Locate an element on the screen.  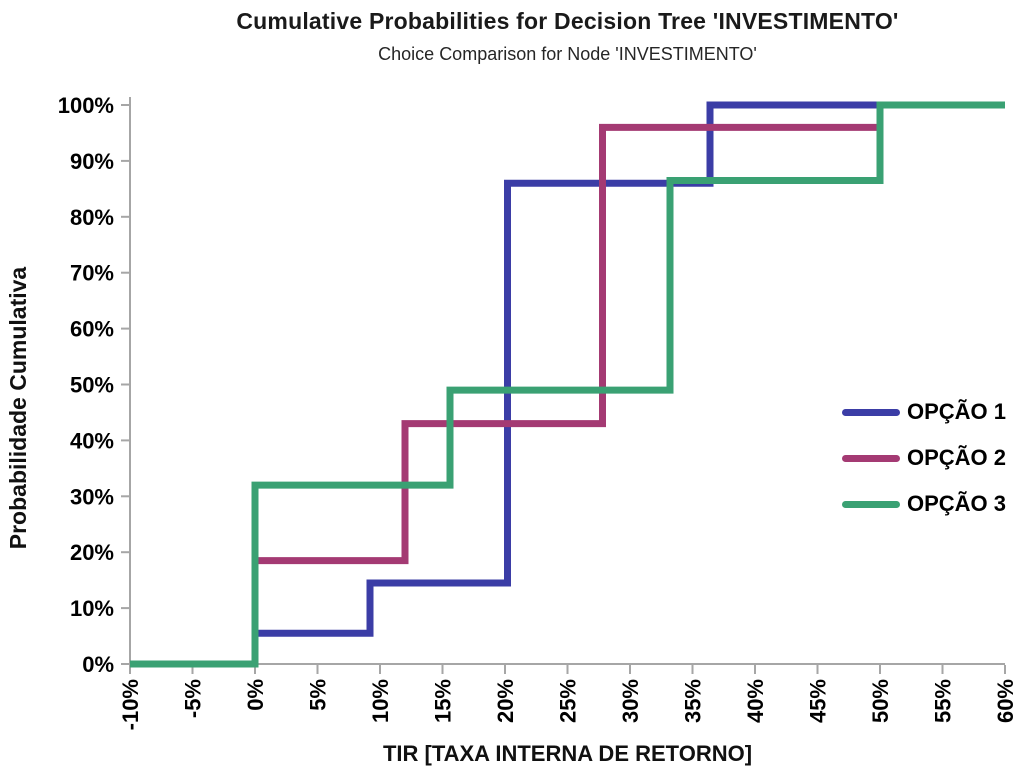
x-tick-label: 30% is located at coordinates (630, 701).